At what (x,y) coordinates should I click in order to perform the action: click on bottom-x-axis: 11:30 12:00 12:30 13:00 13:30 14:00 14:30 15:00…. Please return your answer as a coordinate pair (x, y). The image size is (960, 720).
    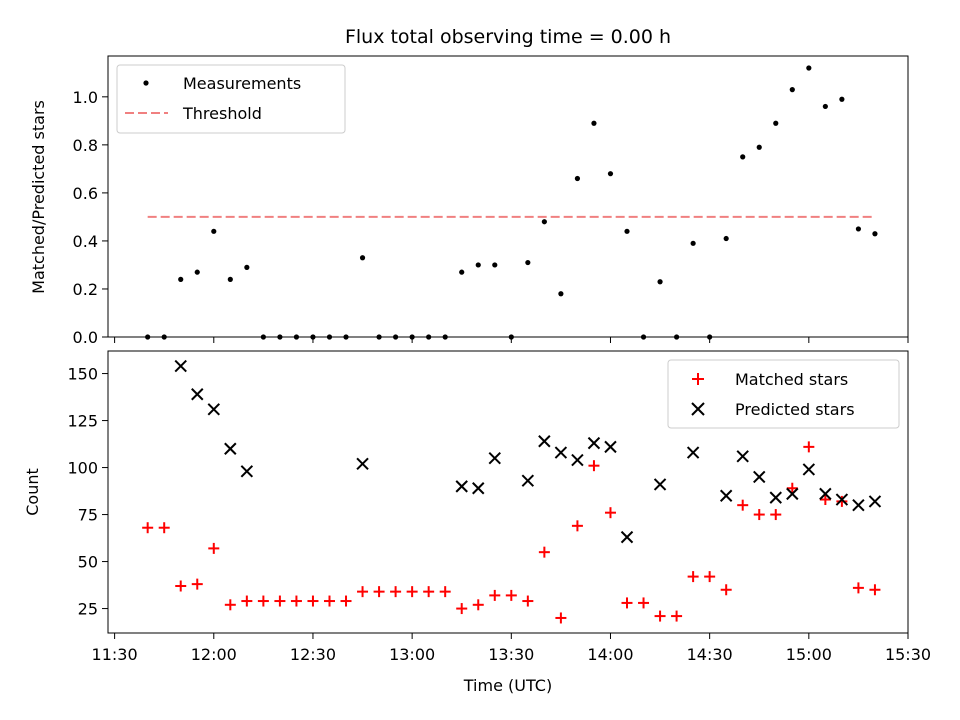
    Looking at the image, I should click on (511, 648).